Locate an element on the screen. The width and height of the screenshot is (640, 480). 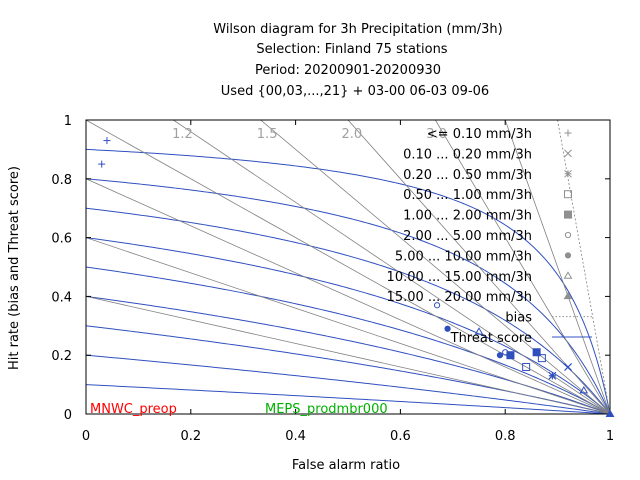
point-meps-cross is located at coordinates (568, 367).